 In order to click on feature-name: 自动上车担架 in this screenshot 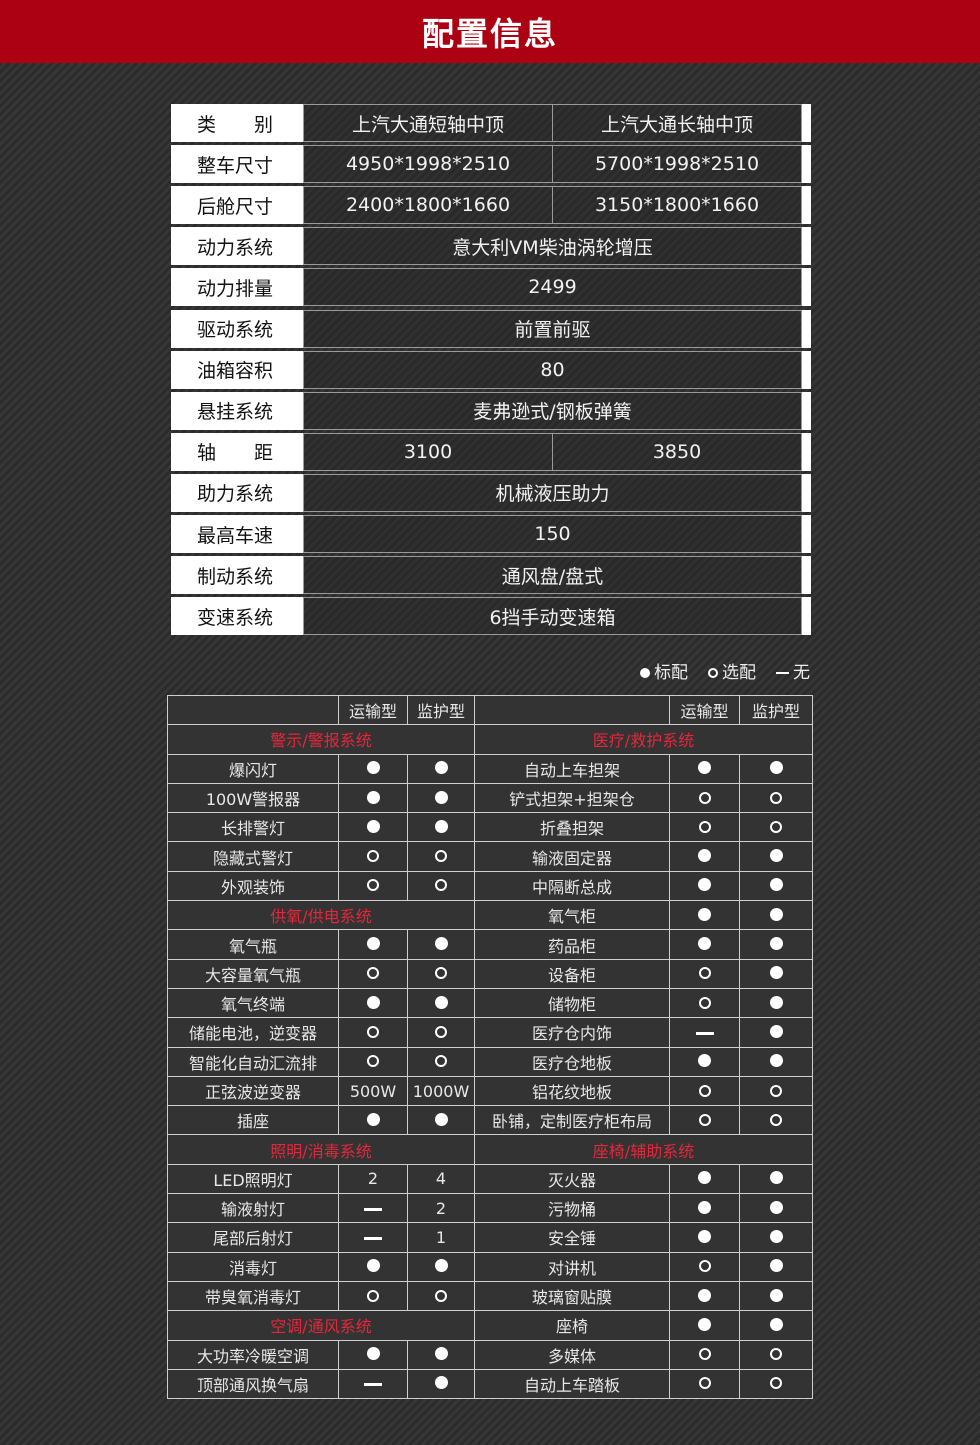, I will do `click(572, 768)`.